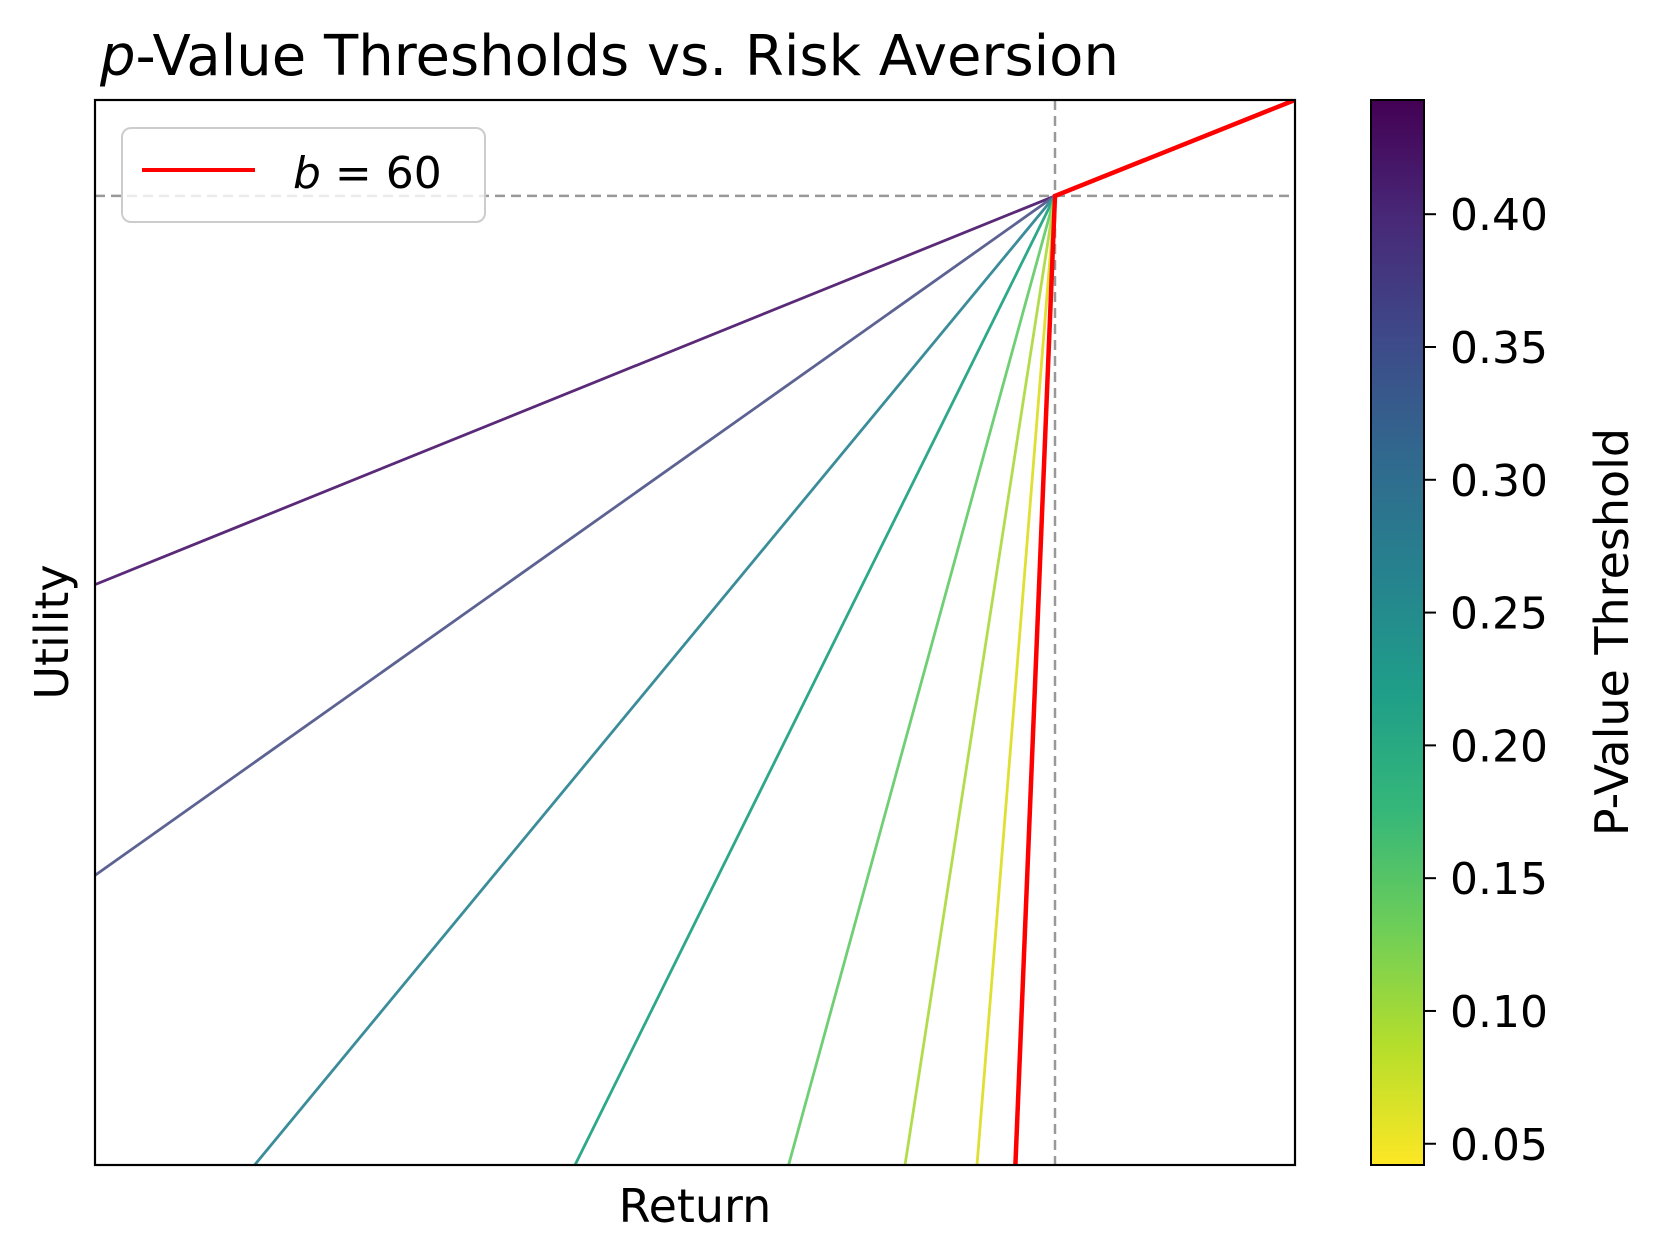 The width and height of the screenshot is (1659, 1256). Describe the element at coordinates (307, 173) in the screenshot. I see `legend-label-italic: b` at that location.